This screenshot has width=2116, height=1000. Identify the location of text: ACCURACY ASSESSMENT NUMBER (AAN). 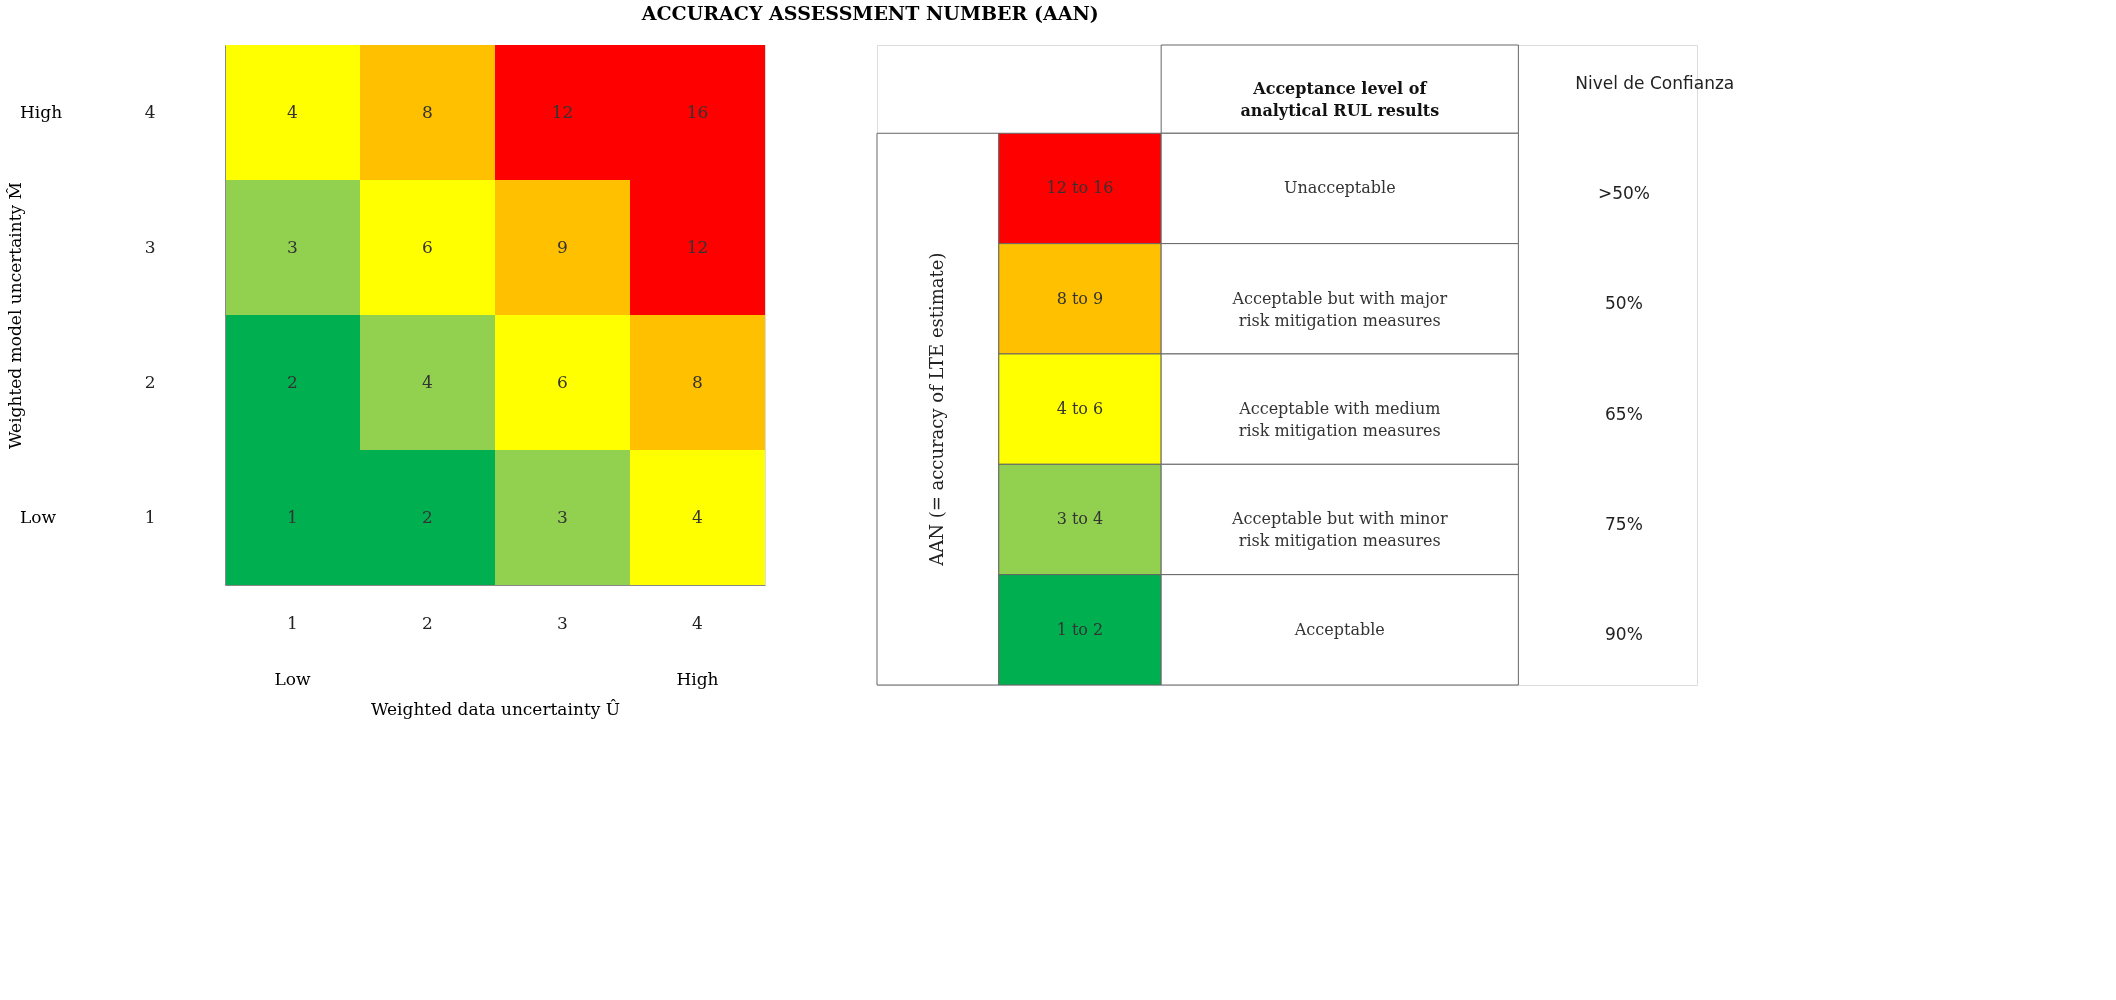
(869, 13).